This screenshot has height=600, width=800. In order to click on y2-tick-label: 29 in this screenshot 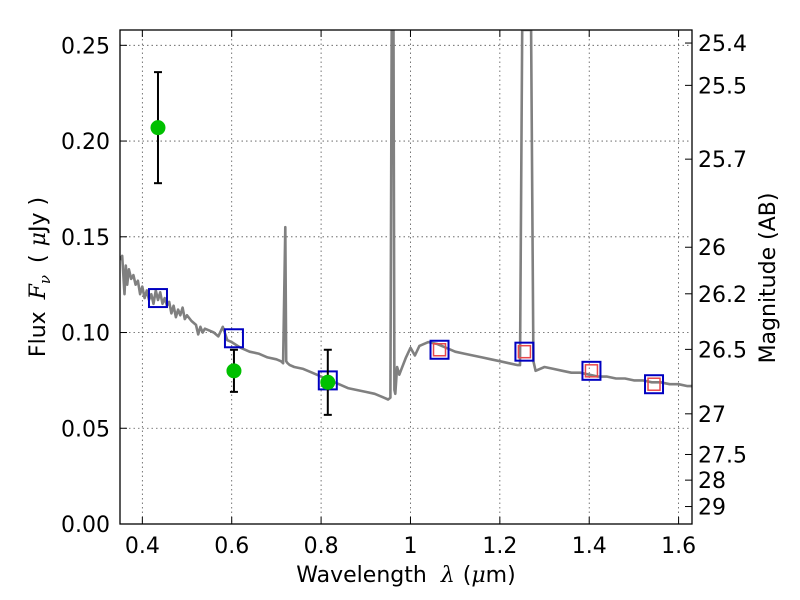, I will do `click(712, 508)`.